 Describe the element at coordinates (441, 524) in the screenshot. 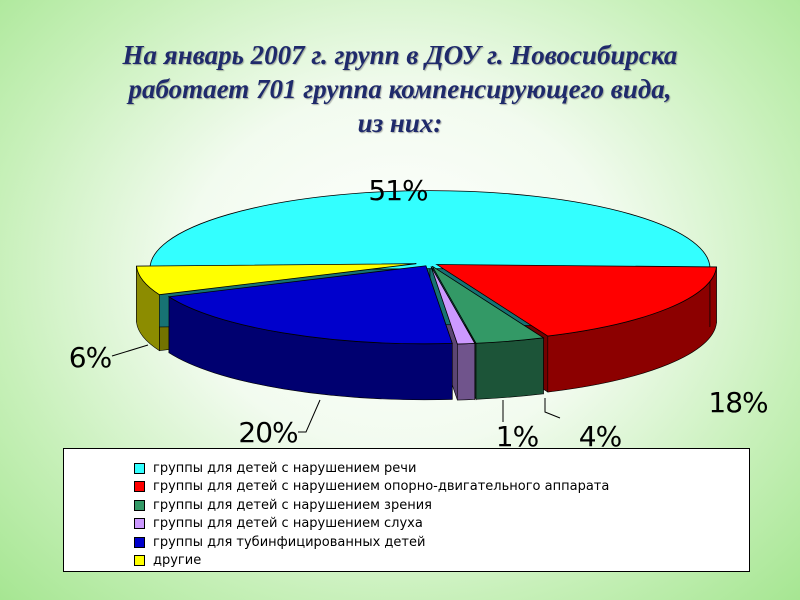

I see `legend-item: группы для детей с нарушением слуха` at that location.